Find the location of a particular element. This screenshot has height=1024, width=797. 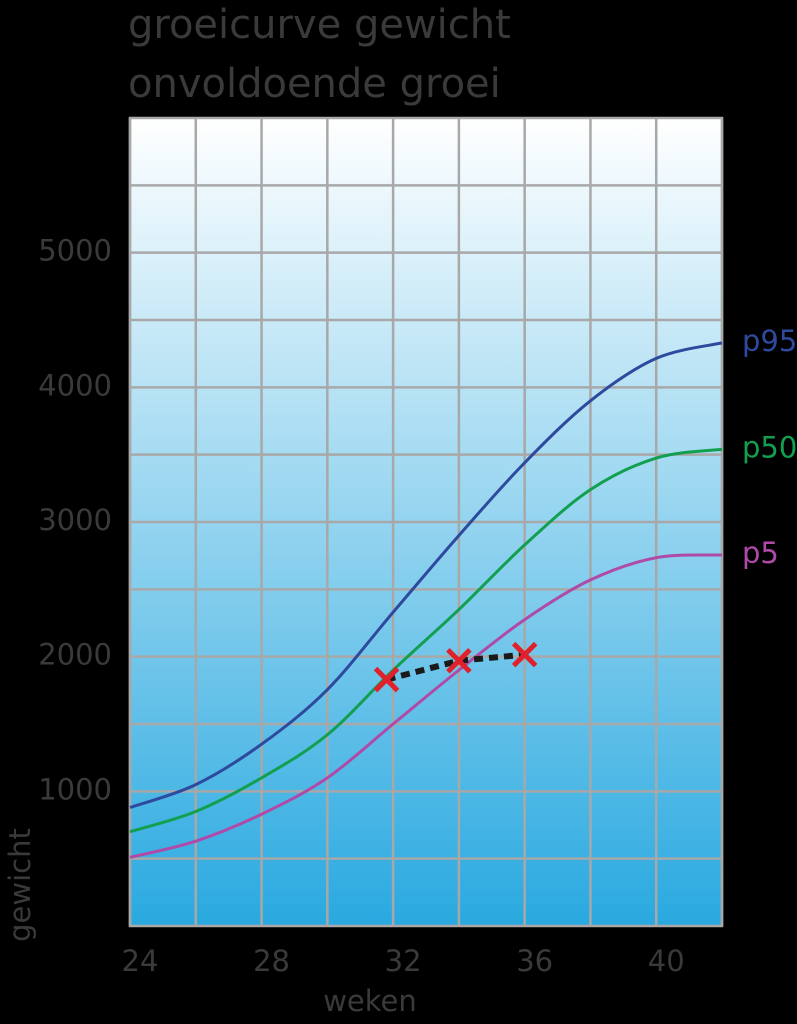

series-label: p50 is located at coordinates (769, 447).